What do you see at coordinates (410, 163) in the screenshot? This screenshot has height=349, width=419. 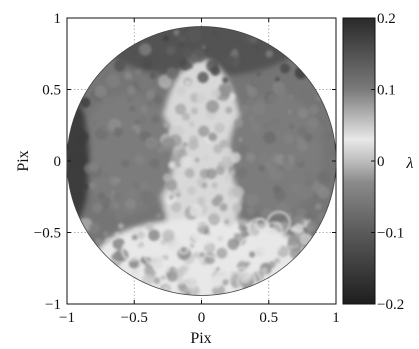 I see `colorbar-label: λ` at bounding box center [410, 163].